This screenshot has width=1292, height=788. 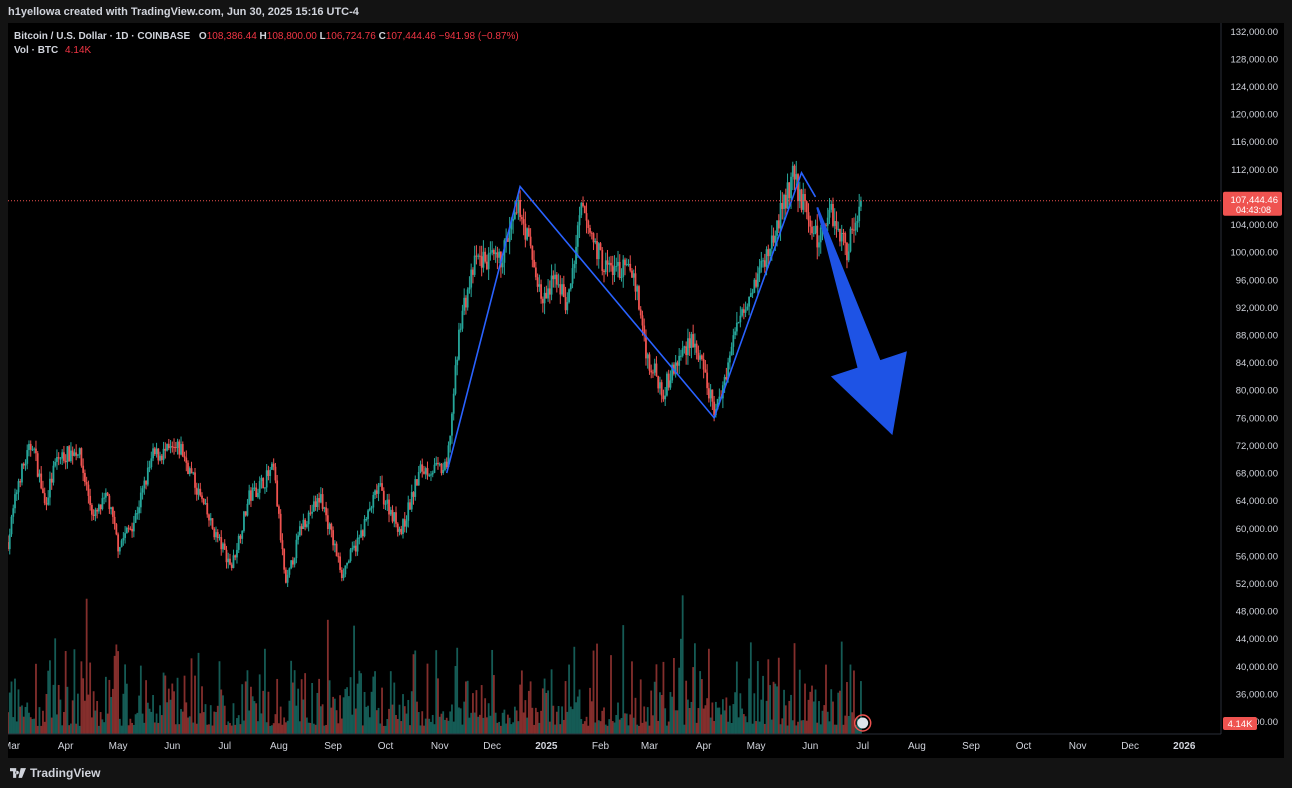 I want to click on price-tick-label: 68,000.00, so click(x=1257, y=474).